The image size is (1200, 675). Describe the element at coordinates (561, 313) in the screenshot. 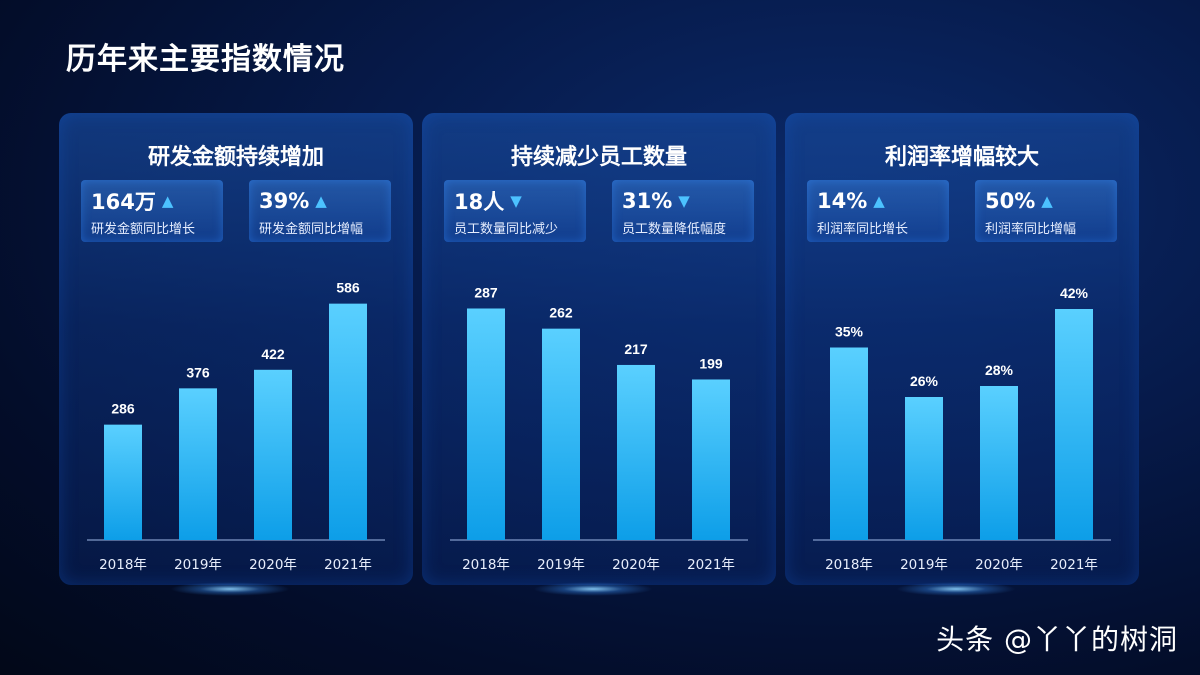

I see `bar-value-label: 262` at that location.